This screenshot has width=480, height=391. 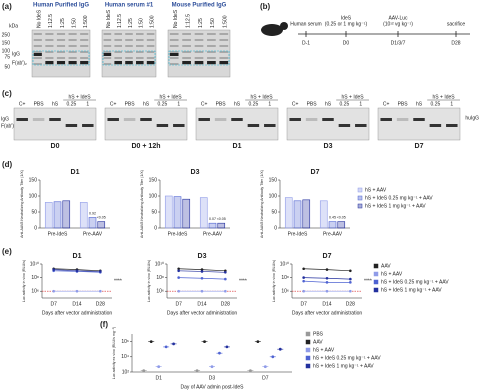 What do you see at coordinates (6, 51) in the screenshot?
I see `kda-label: 100` at bounding box center [6, 51].